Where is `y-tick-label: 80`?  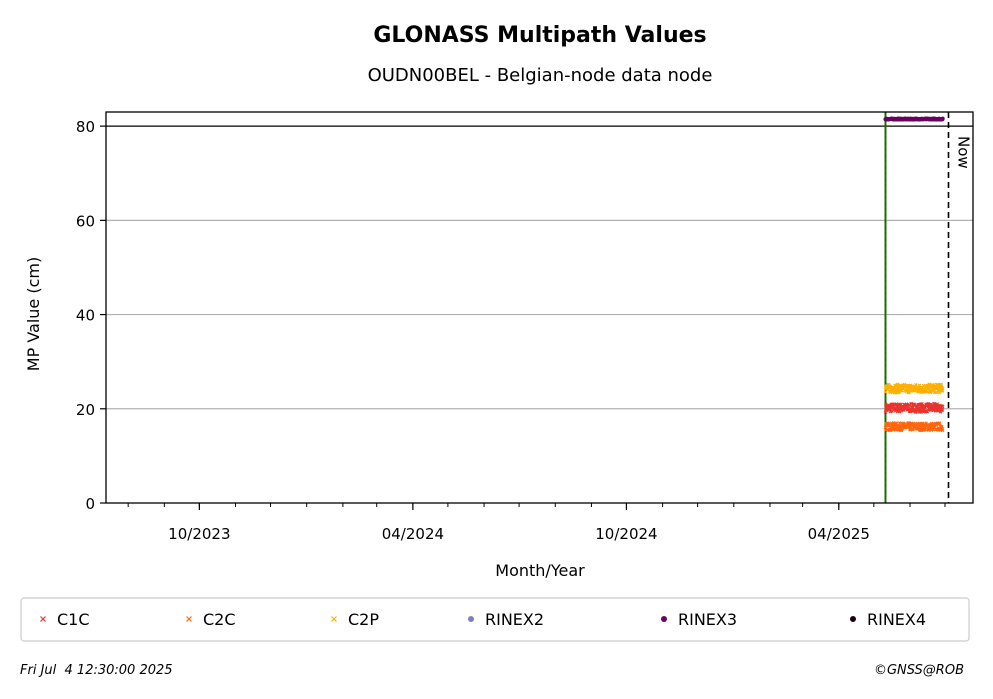
y-tick-label: 80 is located at coordinates (85, 127).